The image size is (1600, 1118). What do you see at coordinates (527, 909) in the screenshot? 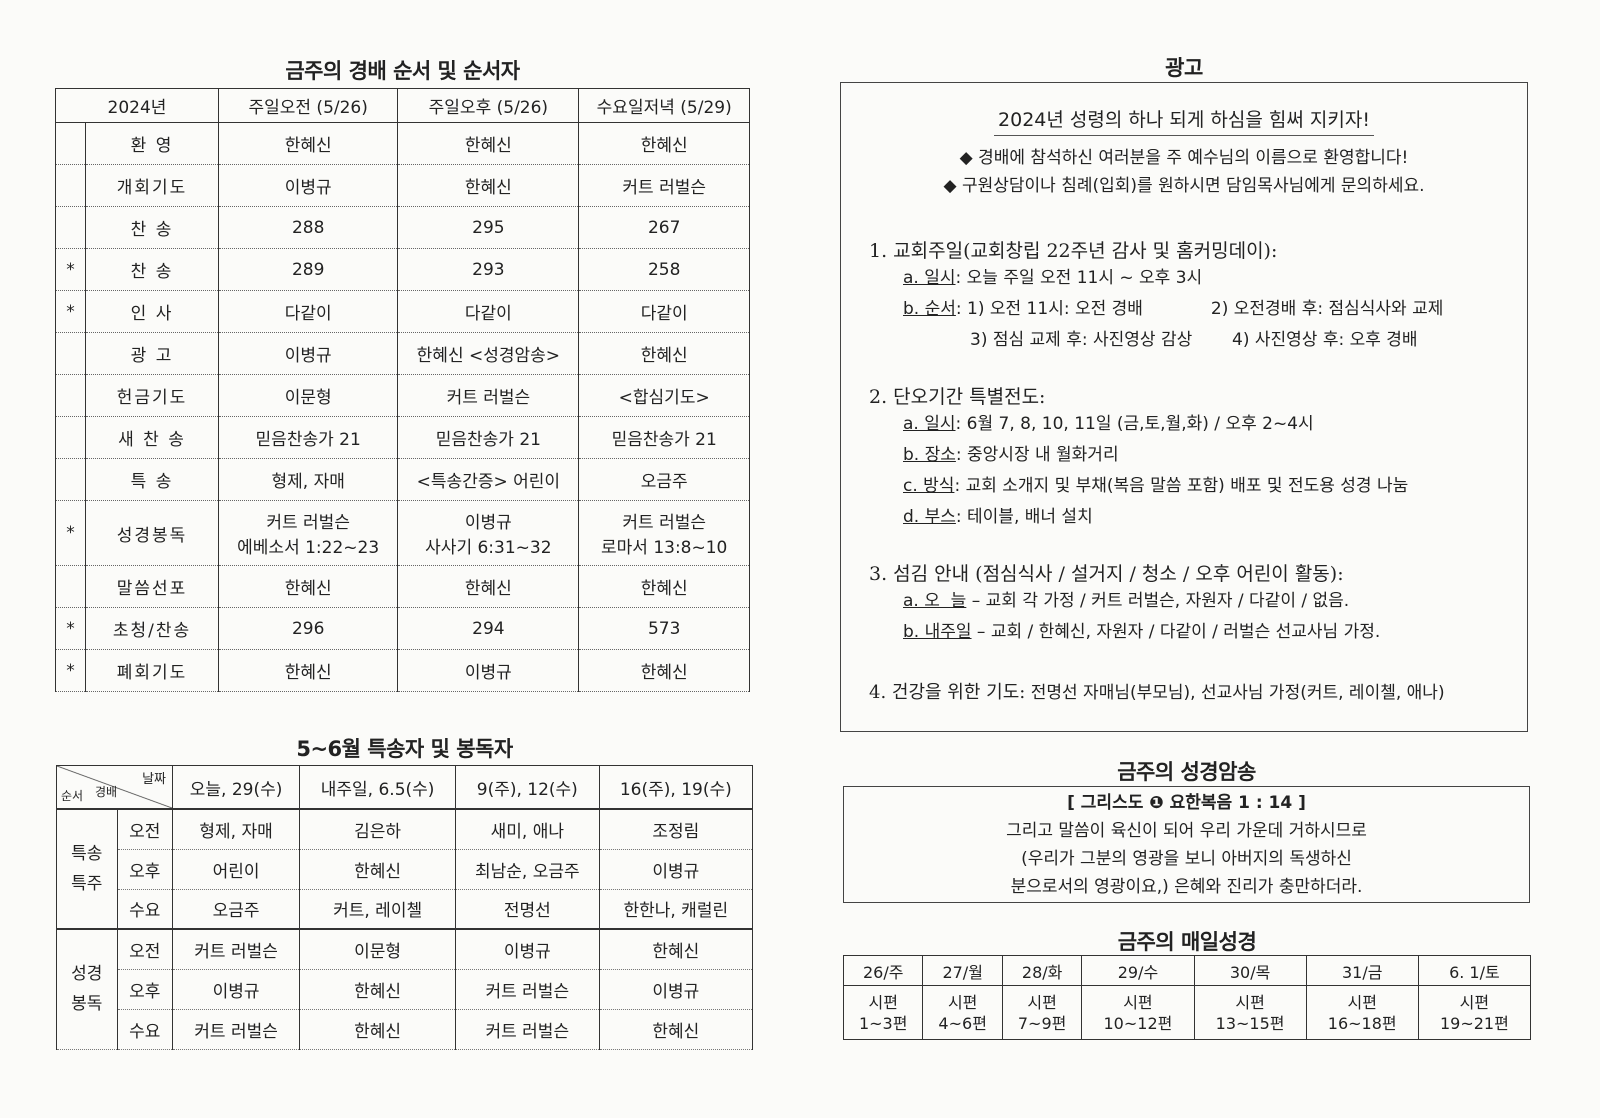
I see `cell: 전명선` at bounding box center [527, 909].